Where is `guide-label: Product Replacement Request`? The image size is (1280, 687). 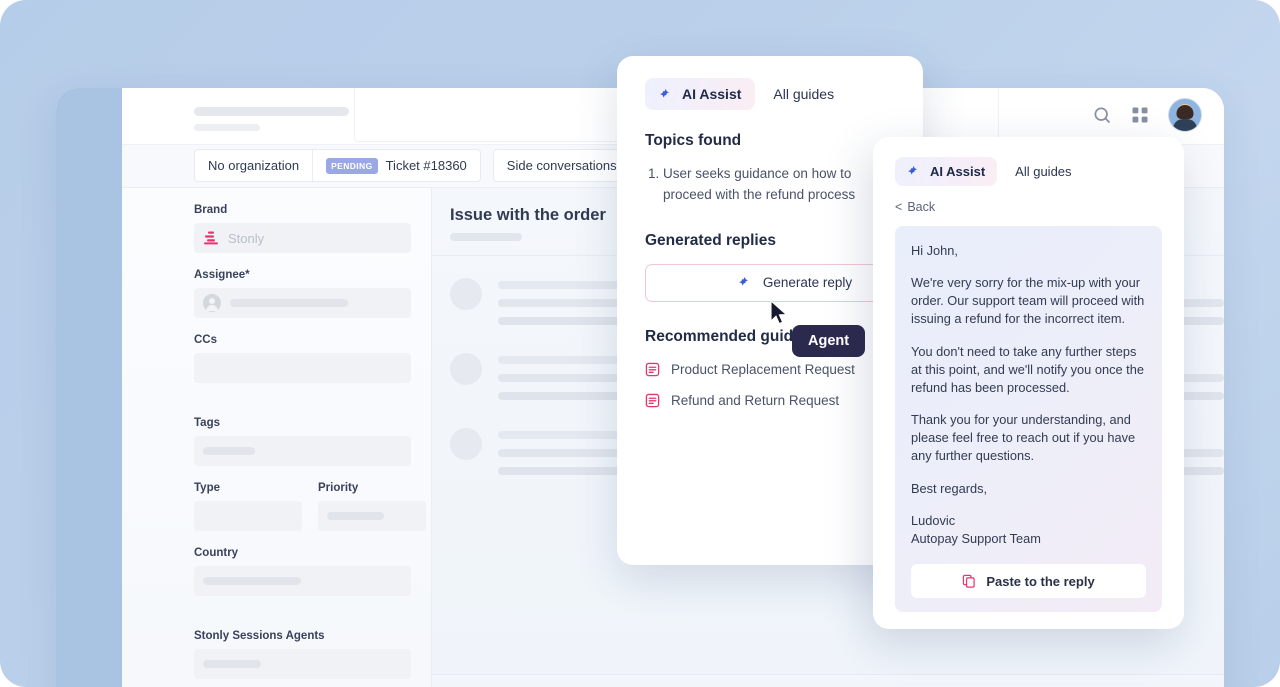
guide-label: Product Replacement Request is located at coordinates (763, 369).